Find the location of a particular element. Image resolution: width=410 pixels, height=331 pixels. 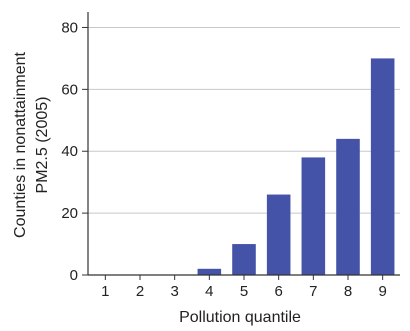

x-tick-label: 4 is located at coordinates (209, 291).